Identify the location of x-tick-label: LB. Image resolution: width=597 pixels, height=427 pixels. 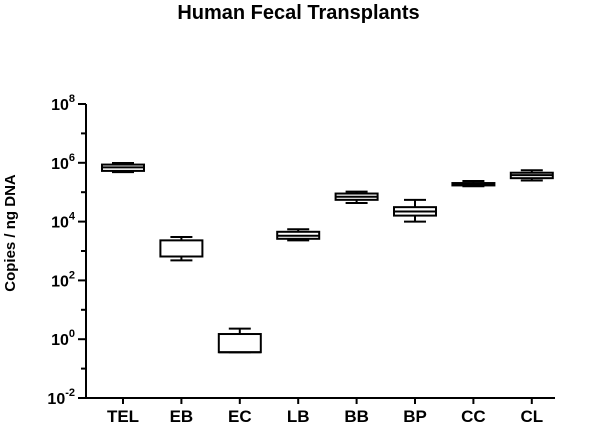
(298, 416).